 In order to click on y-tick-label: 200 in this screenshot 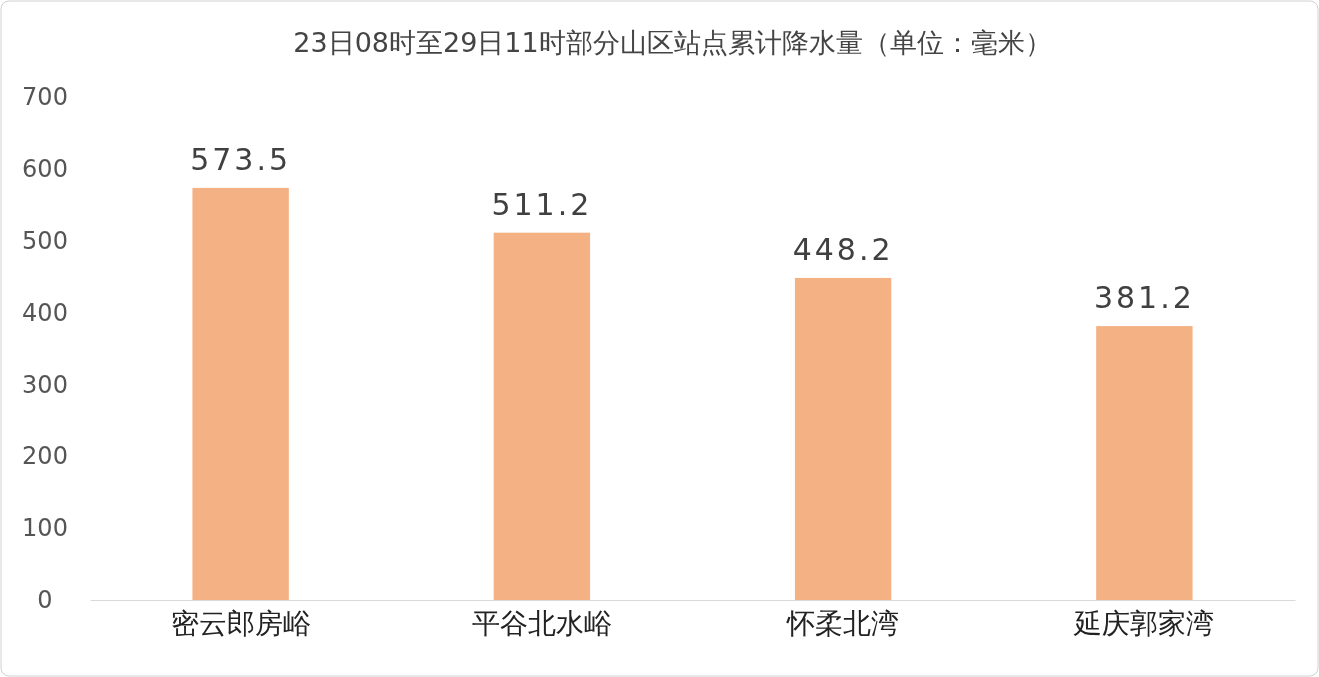, I will do `click(45, 456)`.